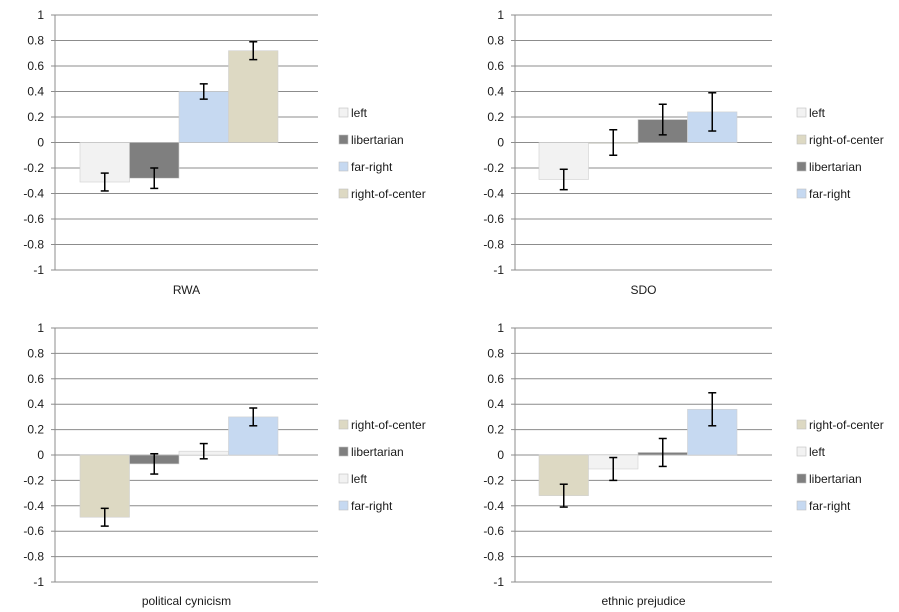 Image resolution: width=899 pixels, height=612 pixels. What do you see at coordinates (643, 601) in the screenshot?
I see `x-axis-label: ethnic prejudice` at bounding box center [643, 601].